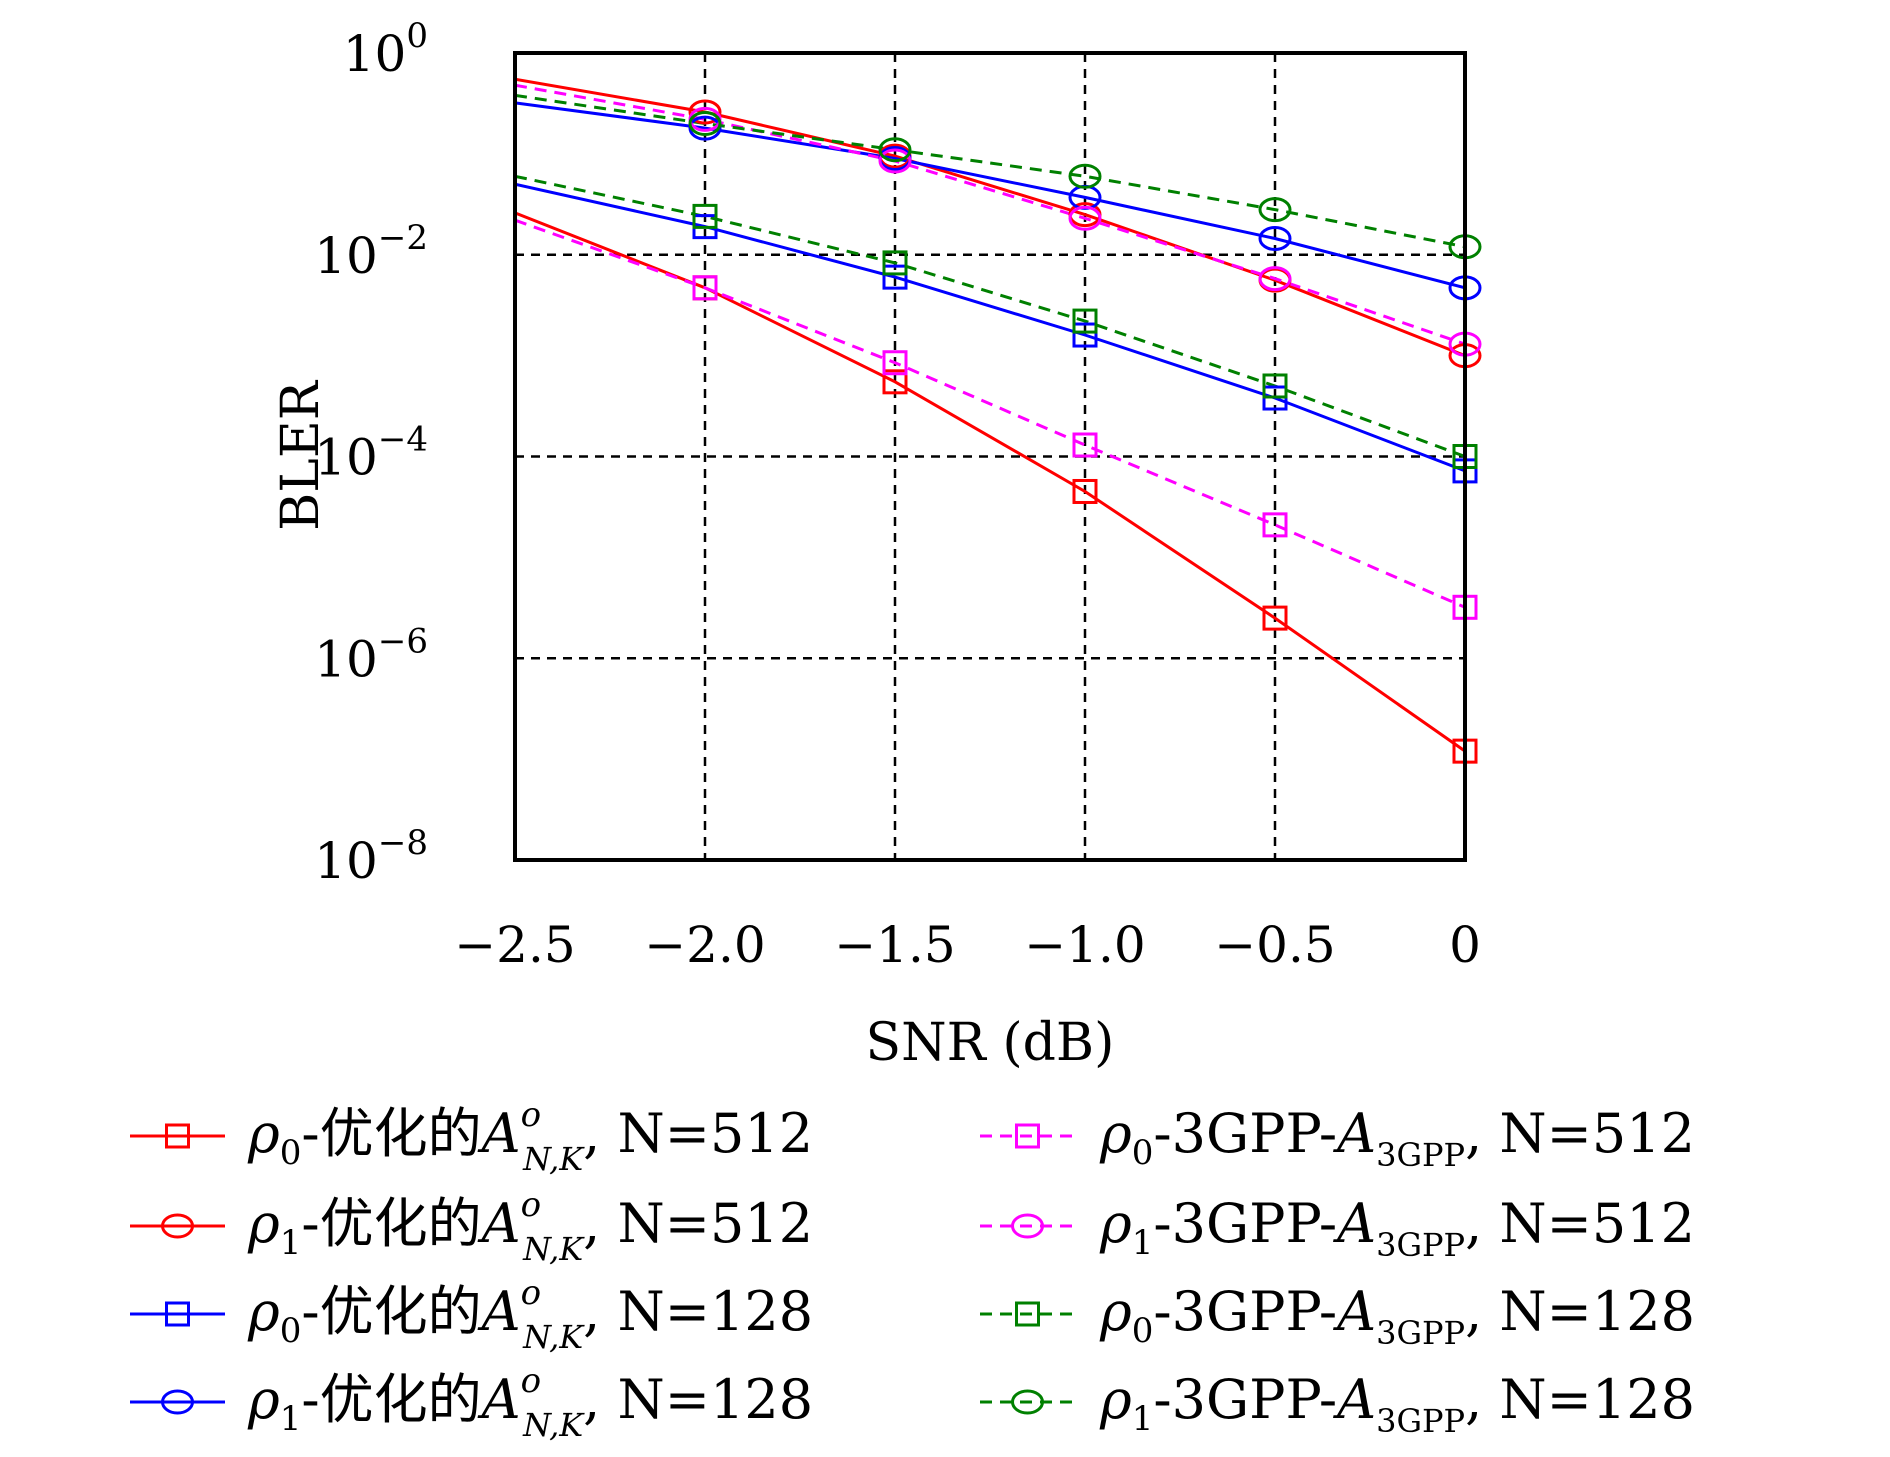 The height and width of the screenshot is (1457, 1890). I want to click on legend-label: ρ0-优化的Ao N,K, N=128, so click(530, 1314).